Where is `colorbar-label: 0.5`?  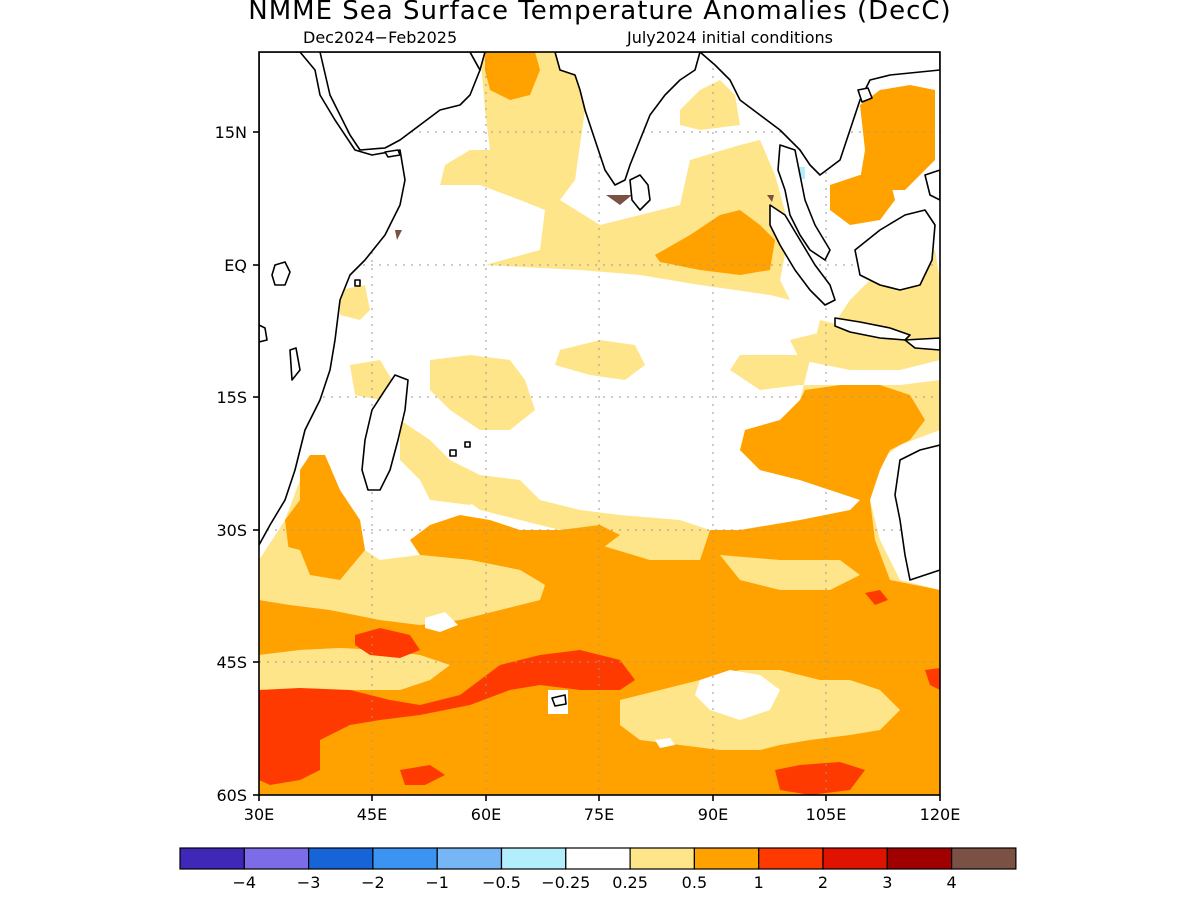 colorbar-label: 0.5 is located at coordinates (694, 882).